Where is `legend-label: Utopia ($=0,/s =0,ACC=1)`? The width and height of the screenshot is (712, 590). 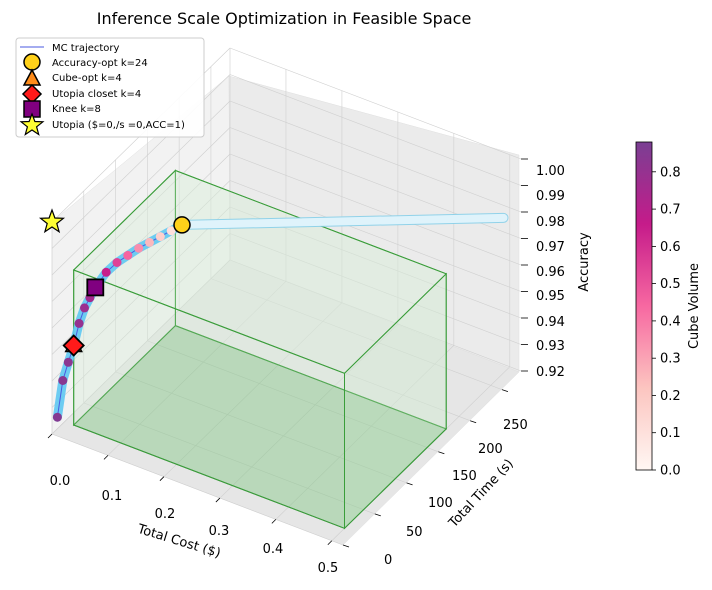 legend-label: Utopia ($=0,/s =0,ACC=1) is located at coordinates (118, 125).